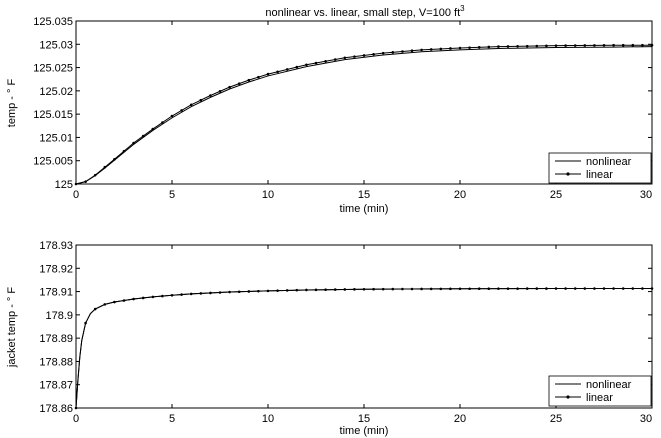 This screenshot has width=661, height=438. What do you see at coordinates (56, 293) in the screenshot?
I see `bottom-y-tick-label: 178.91` at bounding box center [56, 293].